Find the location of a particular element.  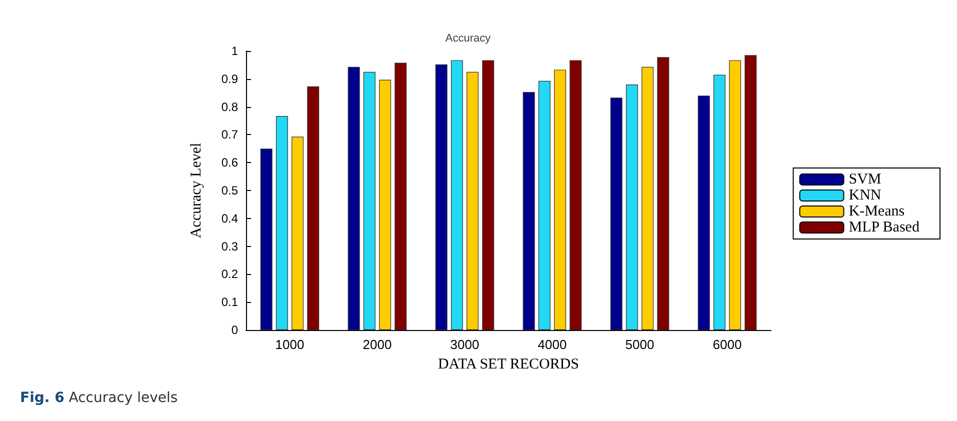

legend-label: KNN is located at coordinates (865, 196).